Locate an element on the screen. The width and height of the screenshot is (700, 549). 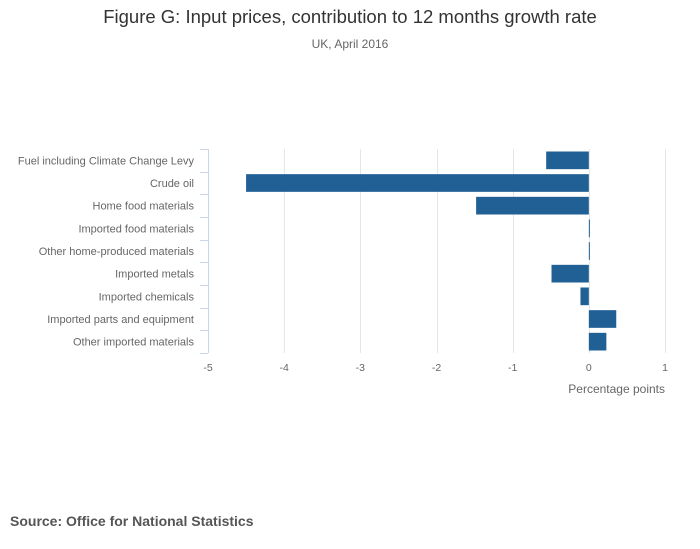
category-label: Imported parts and equipment is located at coordinates (120, 320).